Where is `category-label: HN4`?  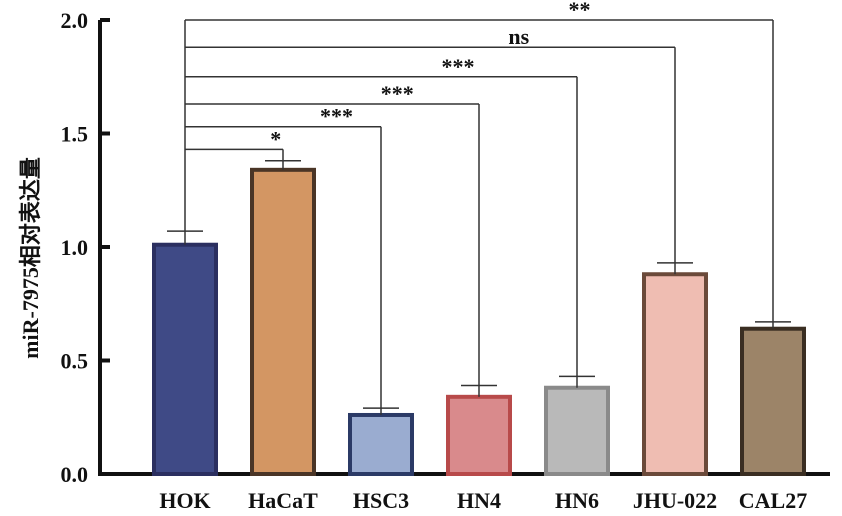
category-label: HN4 is located at coordinates (479, 500).